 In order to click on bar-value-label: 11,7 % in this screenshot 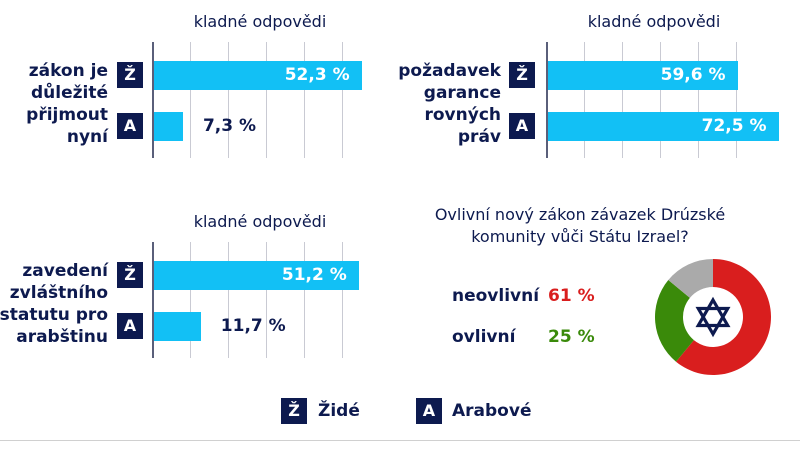, I will do `click(253, 326)`.